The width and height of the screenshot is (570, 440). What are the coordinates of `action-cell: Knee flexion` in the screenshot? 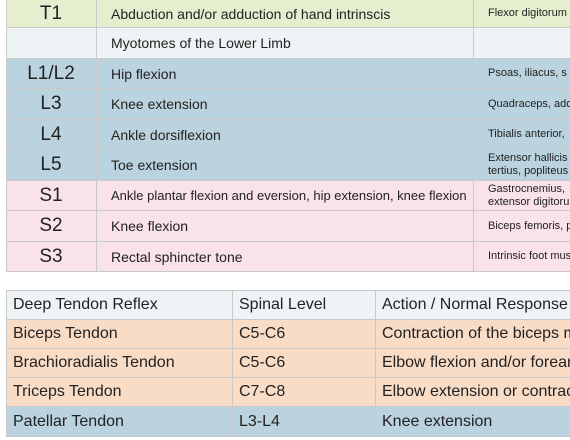 It's located at (285, 226).